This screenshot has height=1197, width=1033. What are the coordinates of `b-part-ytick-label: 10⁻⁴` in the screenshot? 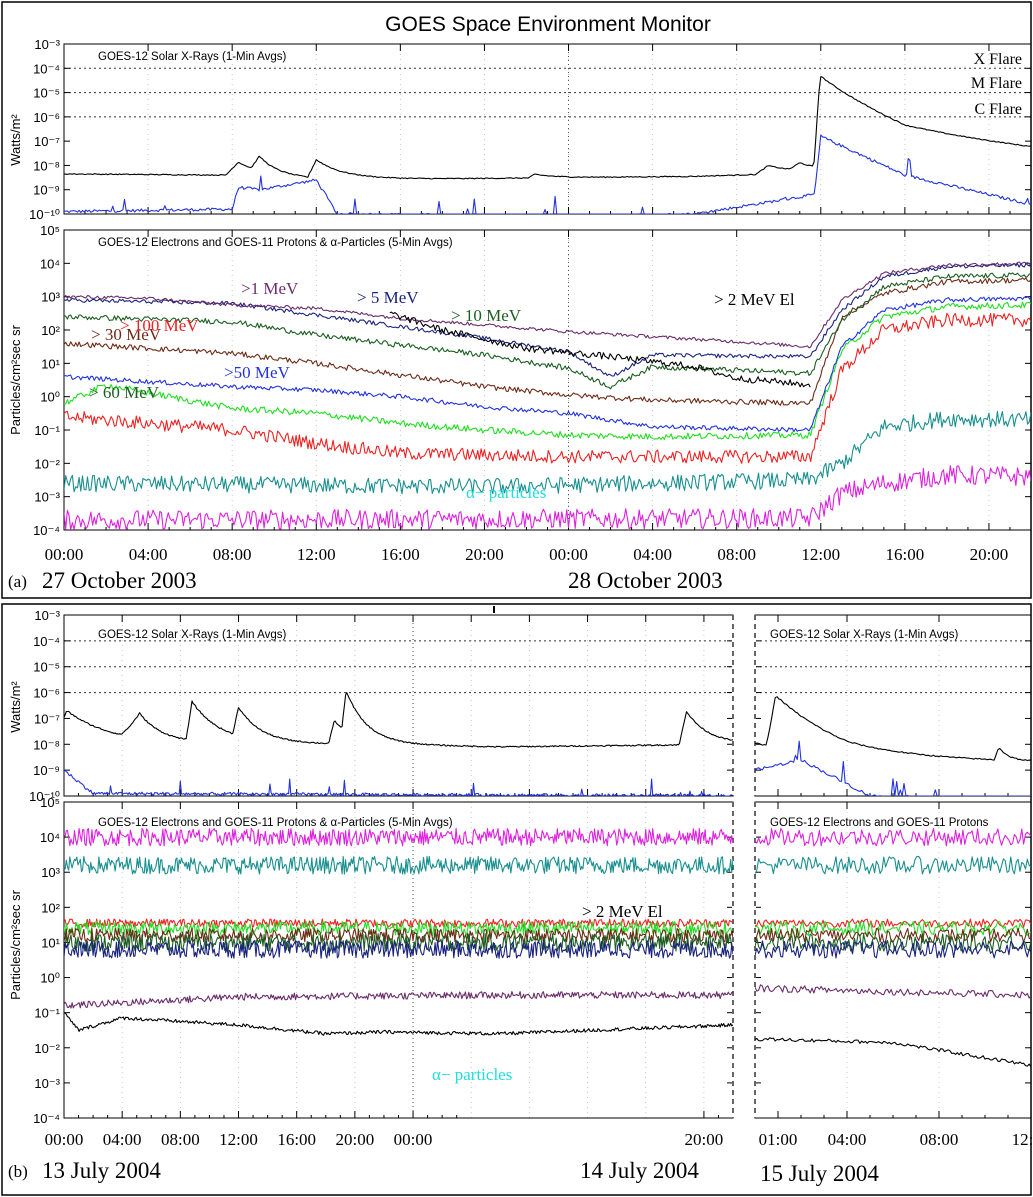 It's located at (46, 1118).